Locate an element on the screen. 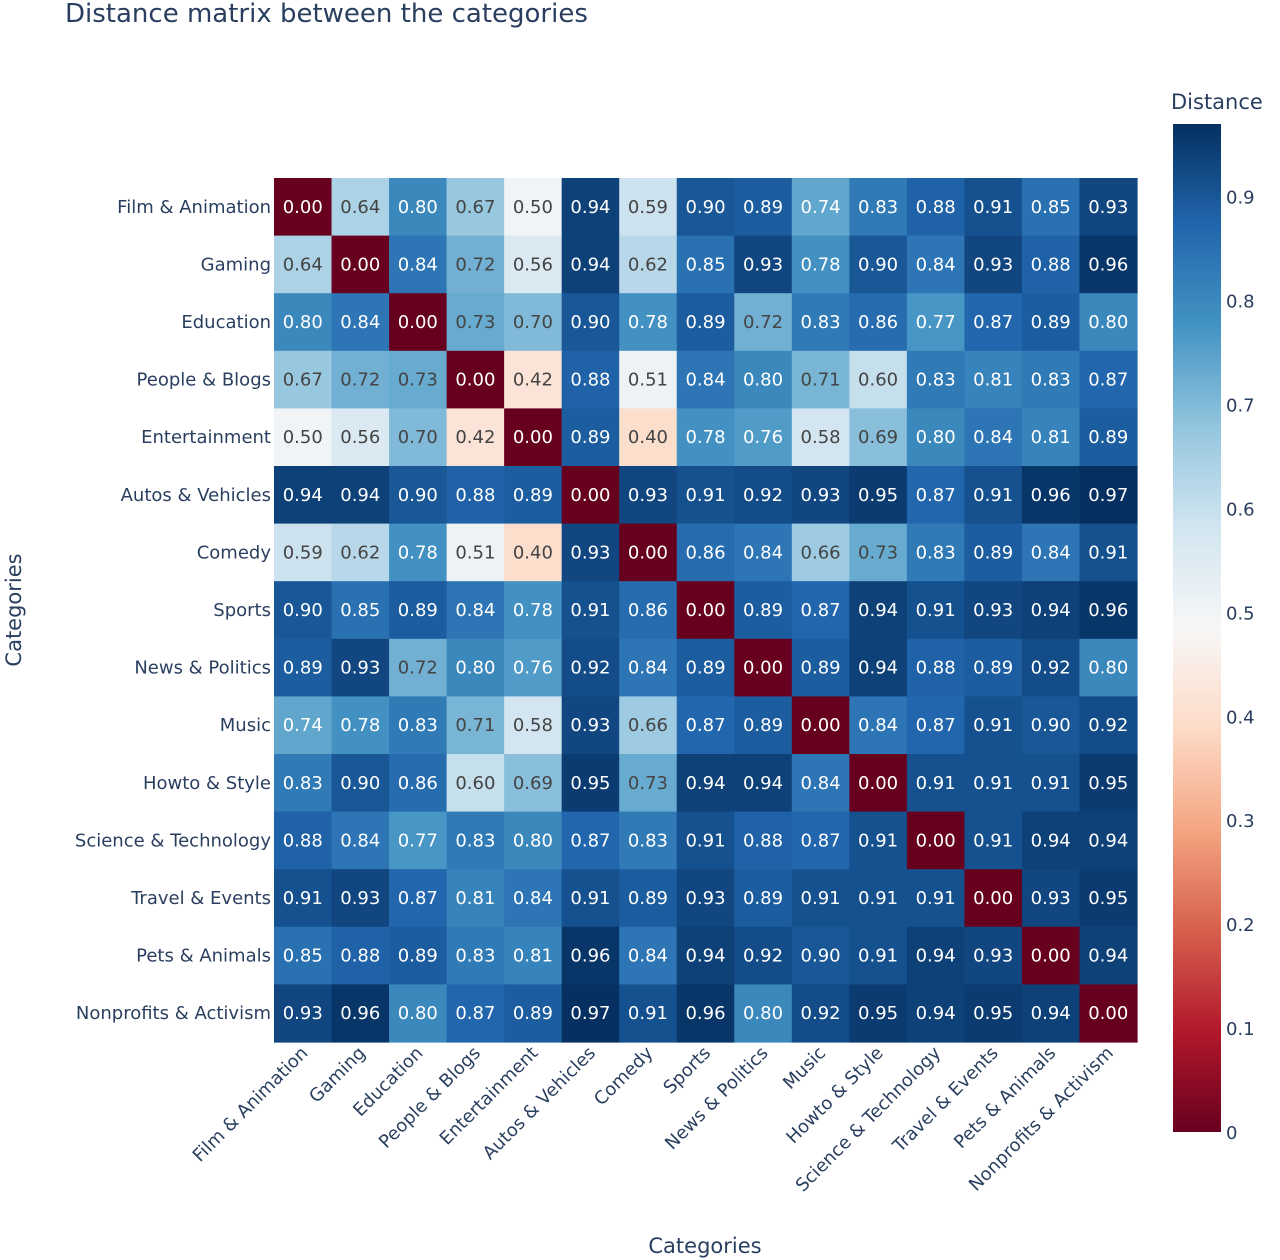  cell-value-label: 0.92 is located at coordinates (1108, 725).